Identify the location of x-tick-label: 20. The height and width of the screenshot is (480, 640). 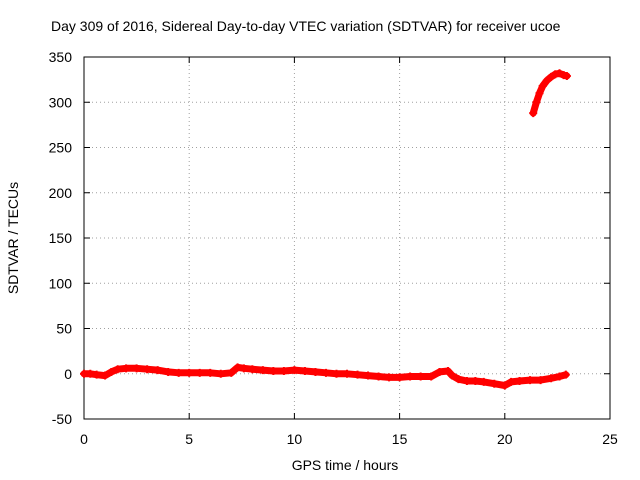
(505, 439).